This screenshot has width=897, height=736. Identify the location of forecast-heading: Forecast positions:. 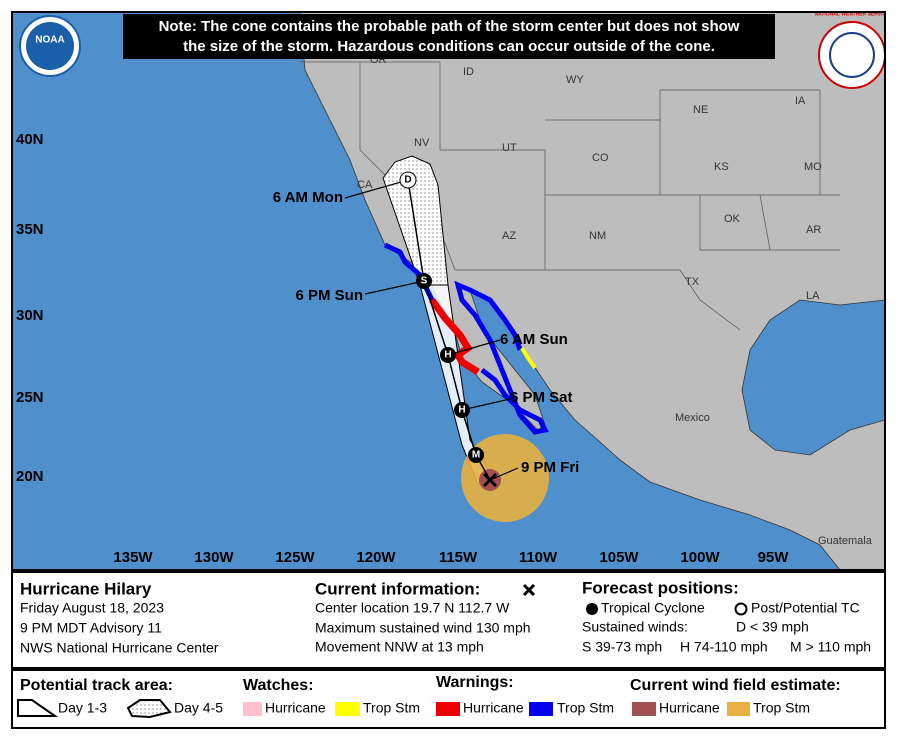
(660, 587).